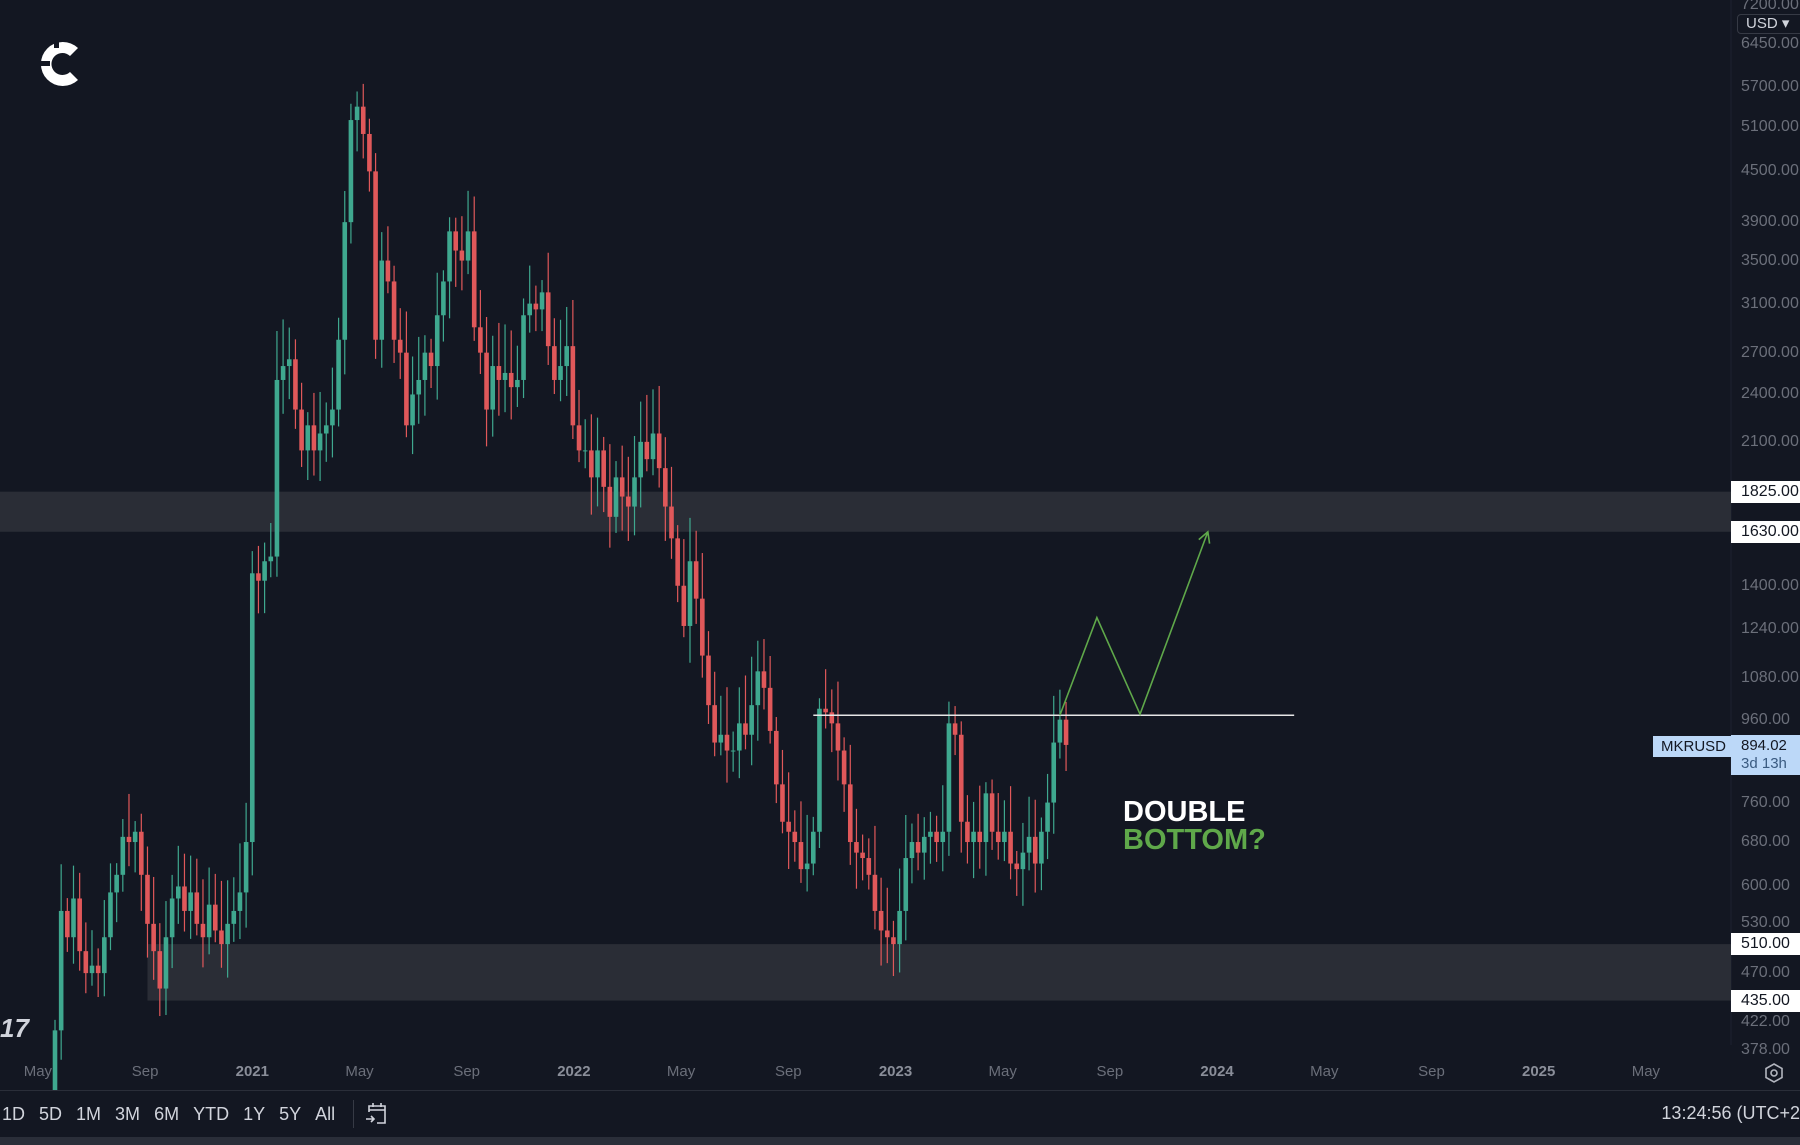 This screenshot has width=1800, height=1145. I want to click on range-1m: 1M, so click(89, 1113).